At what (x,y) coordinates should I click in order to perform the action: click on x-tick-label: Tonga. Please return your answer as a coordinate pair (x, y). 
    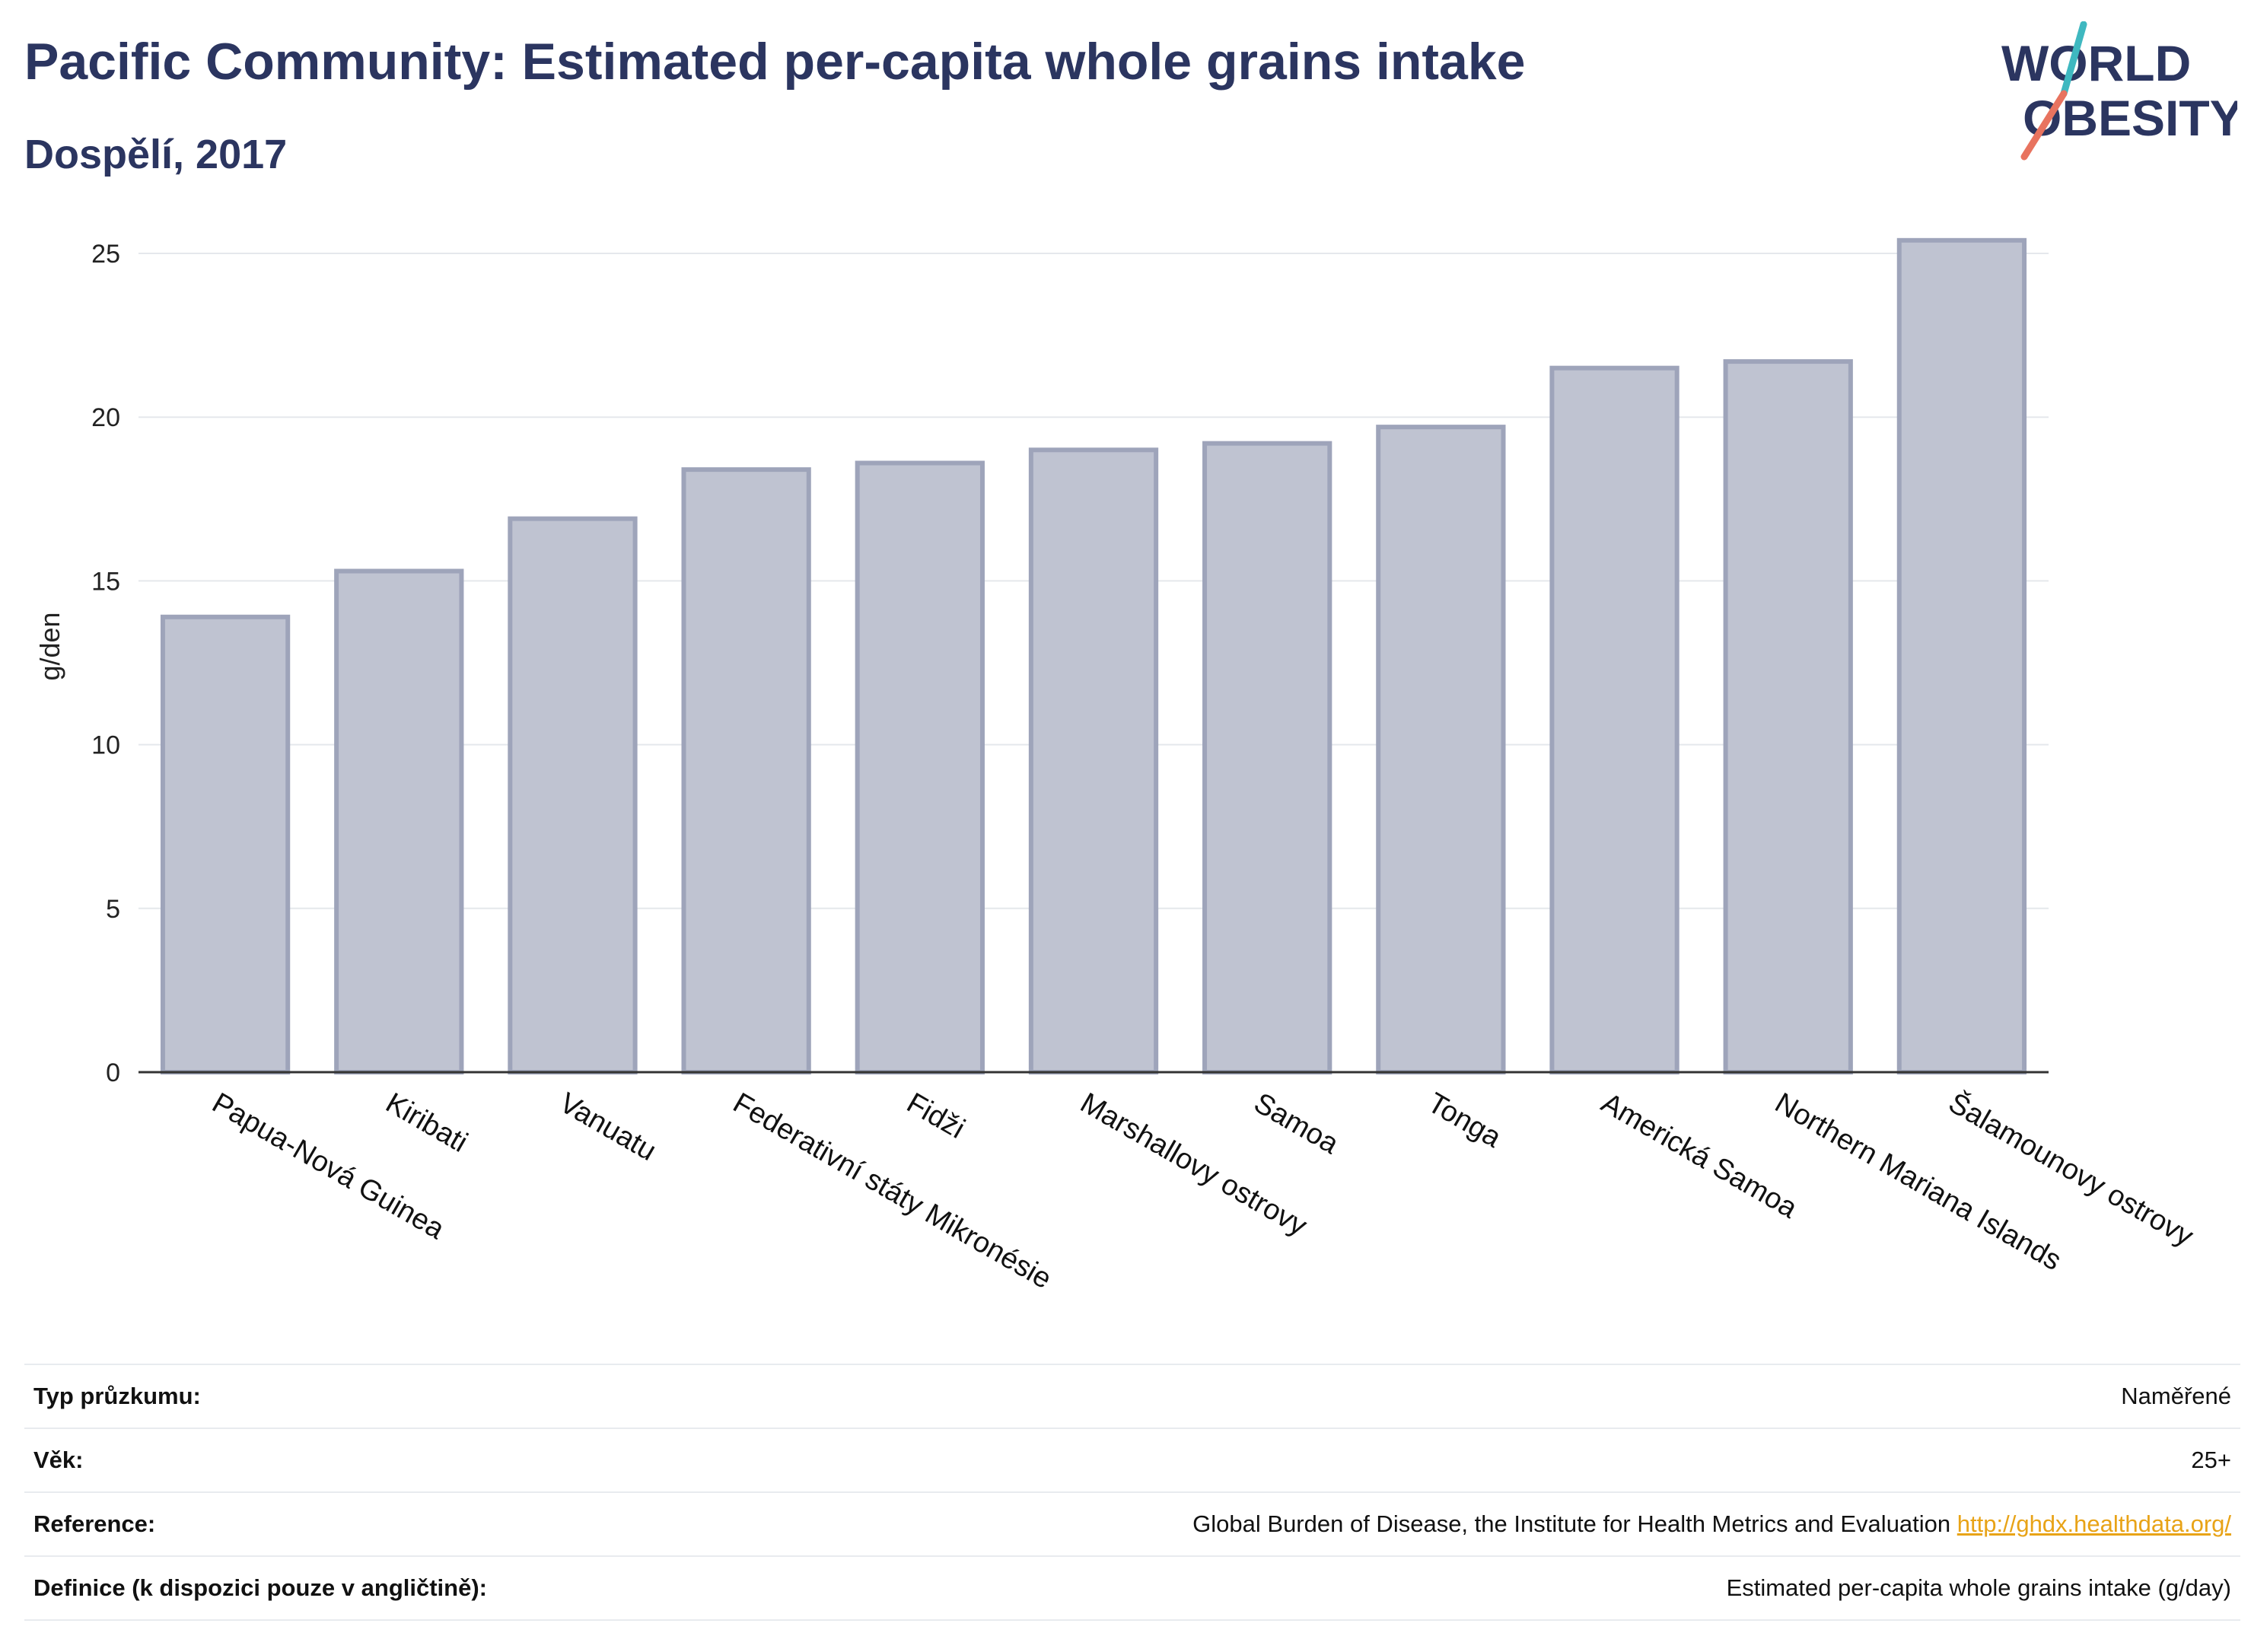
    Looking at the image, I should click on (1464, 1120).